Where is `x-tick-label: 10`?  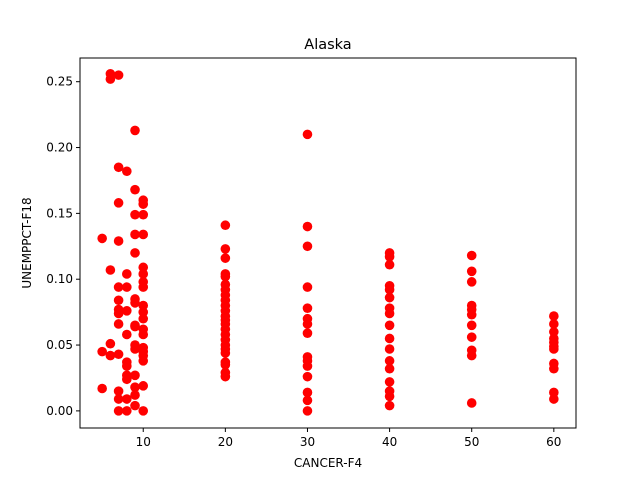
x-tick-label: 10 is located at coordinates (143, 442).